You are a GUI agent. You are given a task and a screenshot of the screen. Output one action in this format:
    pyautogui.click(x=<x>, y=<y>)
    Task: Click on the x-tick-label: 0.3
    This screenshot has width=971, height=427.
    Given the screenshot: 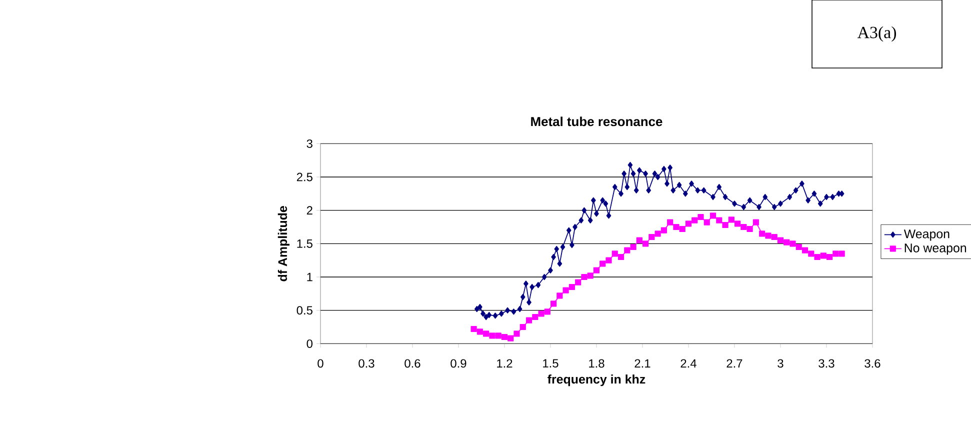 What is the action you would take?
    pyautogui.click(x=366, y=363)
    